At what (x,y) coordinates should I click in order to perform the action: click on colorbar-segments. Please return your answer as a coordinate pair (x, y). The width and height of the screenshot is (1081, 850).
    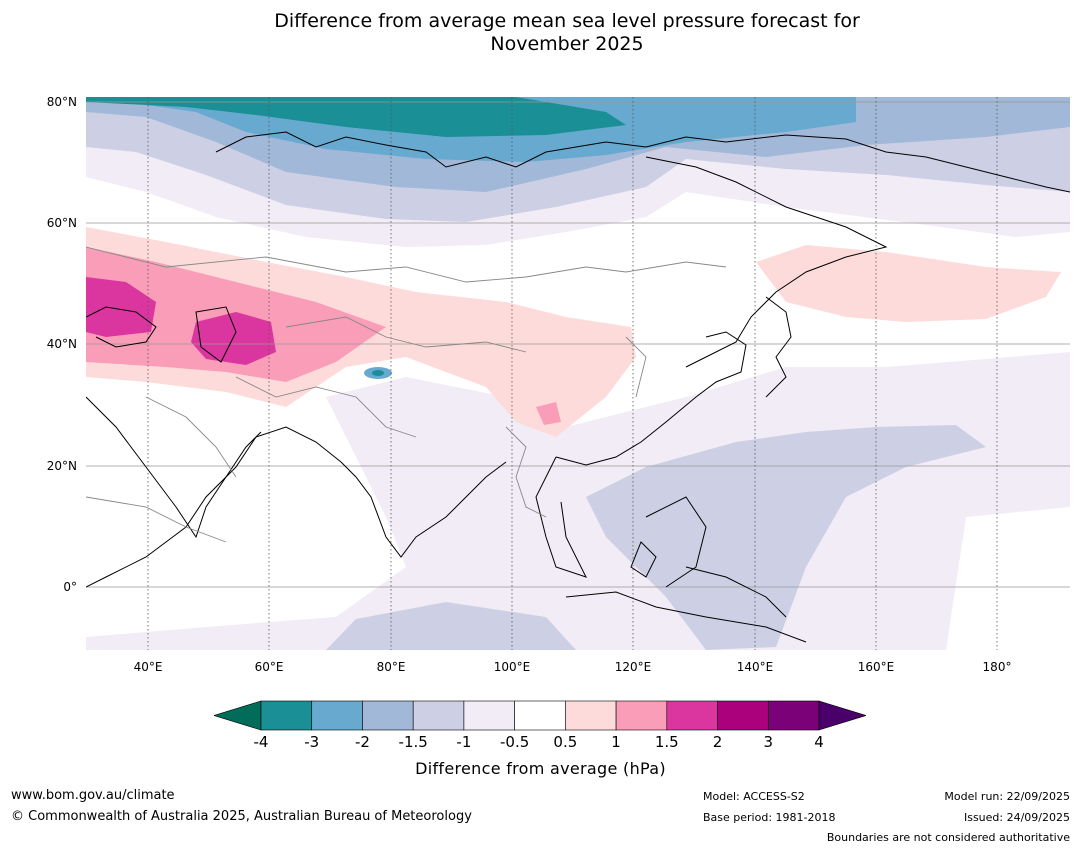
    Looking at the image, I should click on (540, 715).